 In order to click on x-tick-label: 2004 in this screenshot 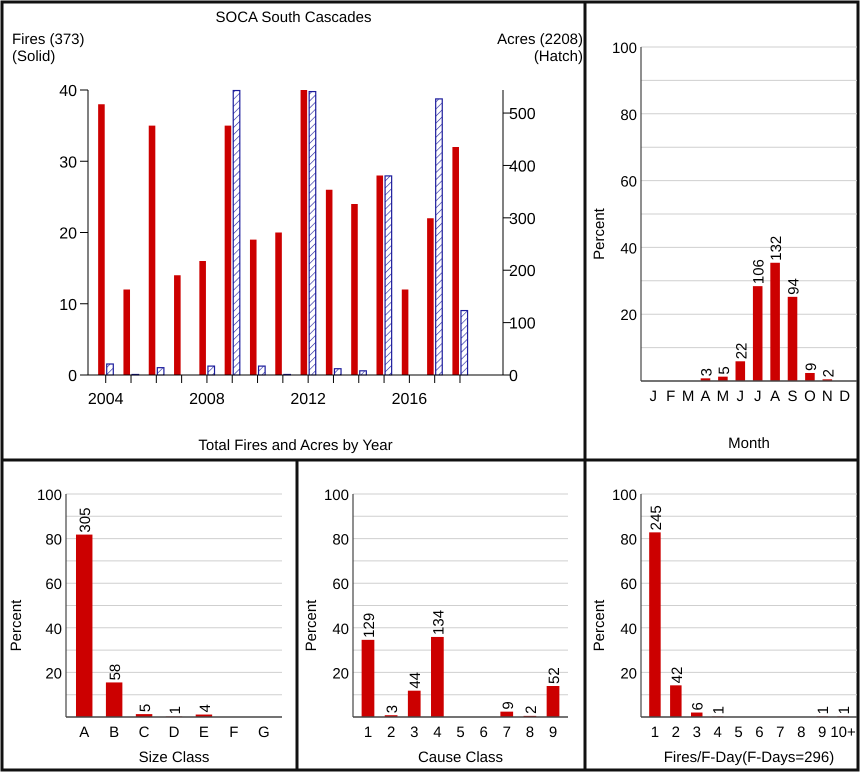, I will do `click(106, 399)`.